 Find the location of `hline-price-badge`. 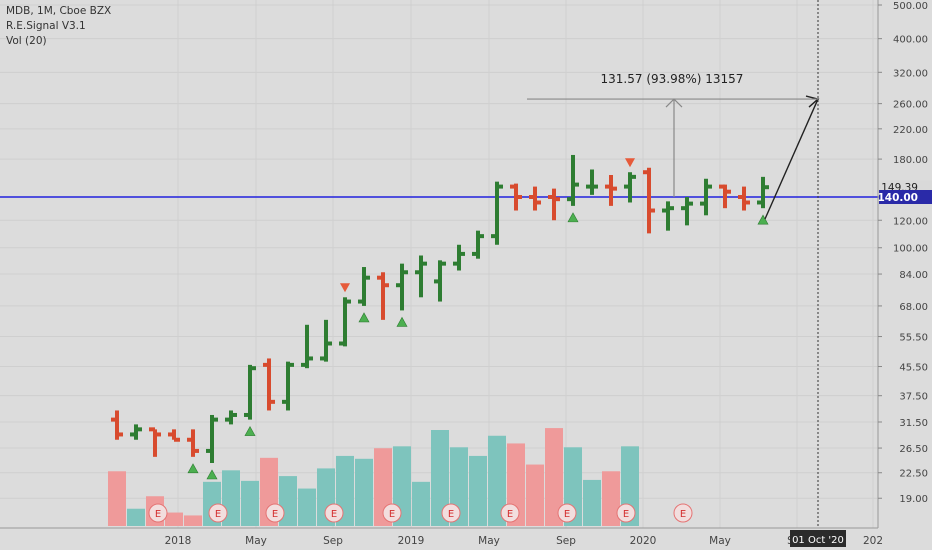

hline-price-badge is located at coordinates (905, 197).